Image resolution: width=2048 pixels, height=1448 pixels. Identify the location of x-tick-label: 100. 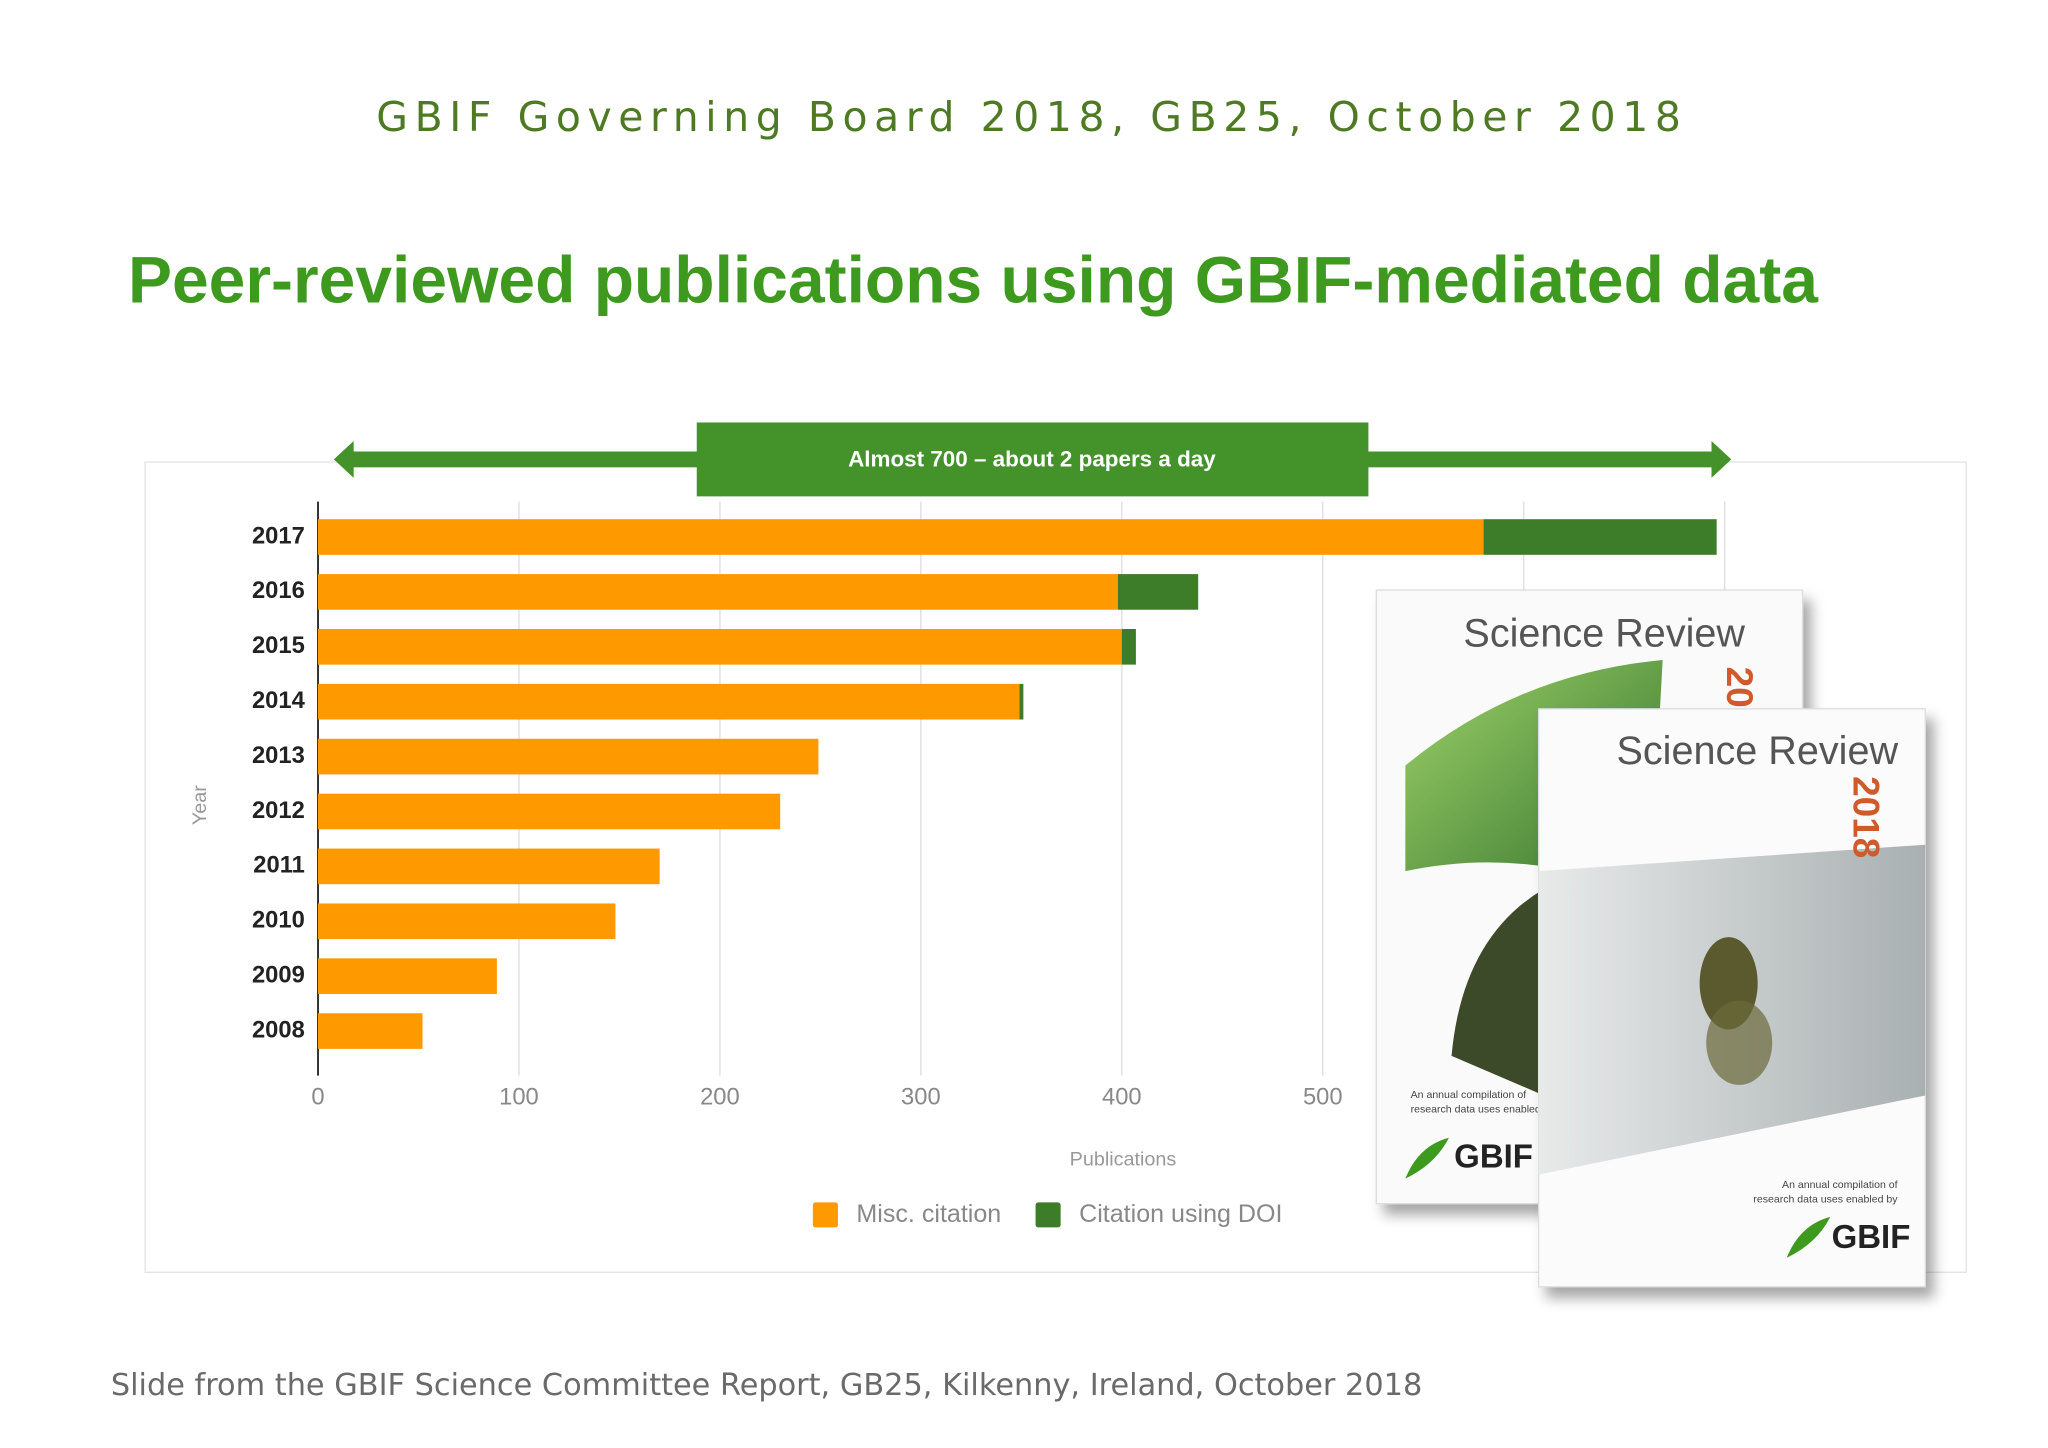
(519, 1096).